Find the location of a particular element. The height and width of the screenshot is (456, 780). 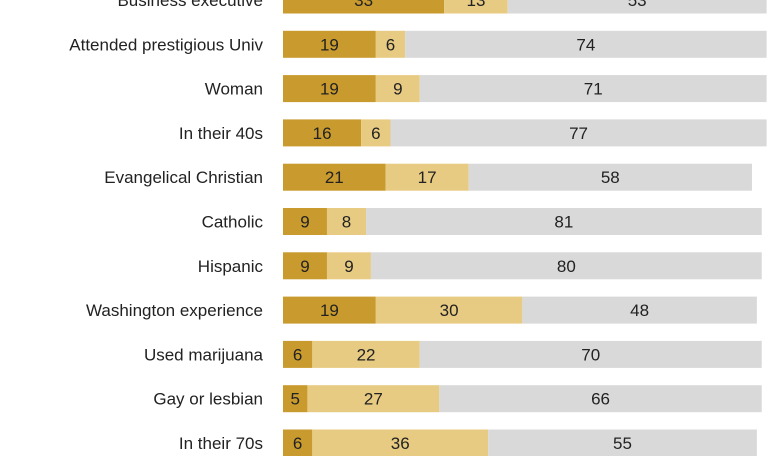

bar-row: Business executive 33 13 53 is located at coordinates (442, 7).